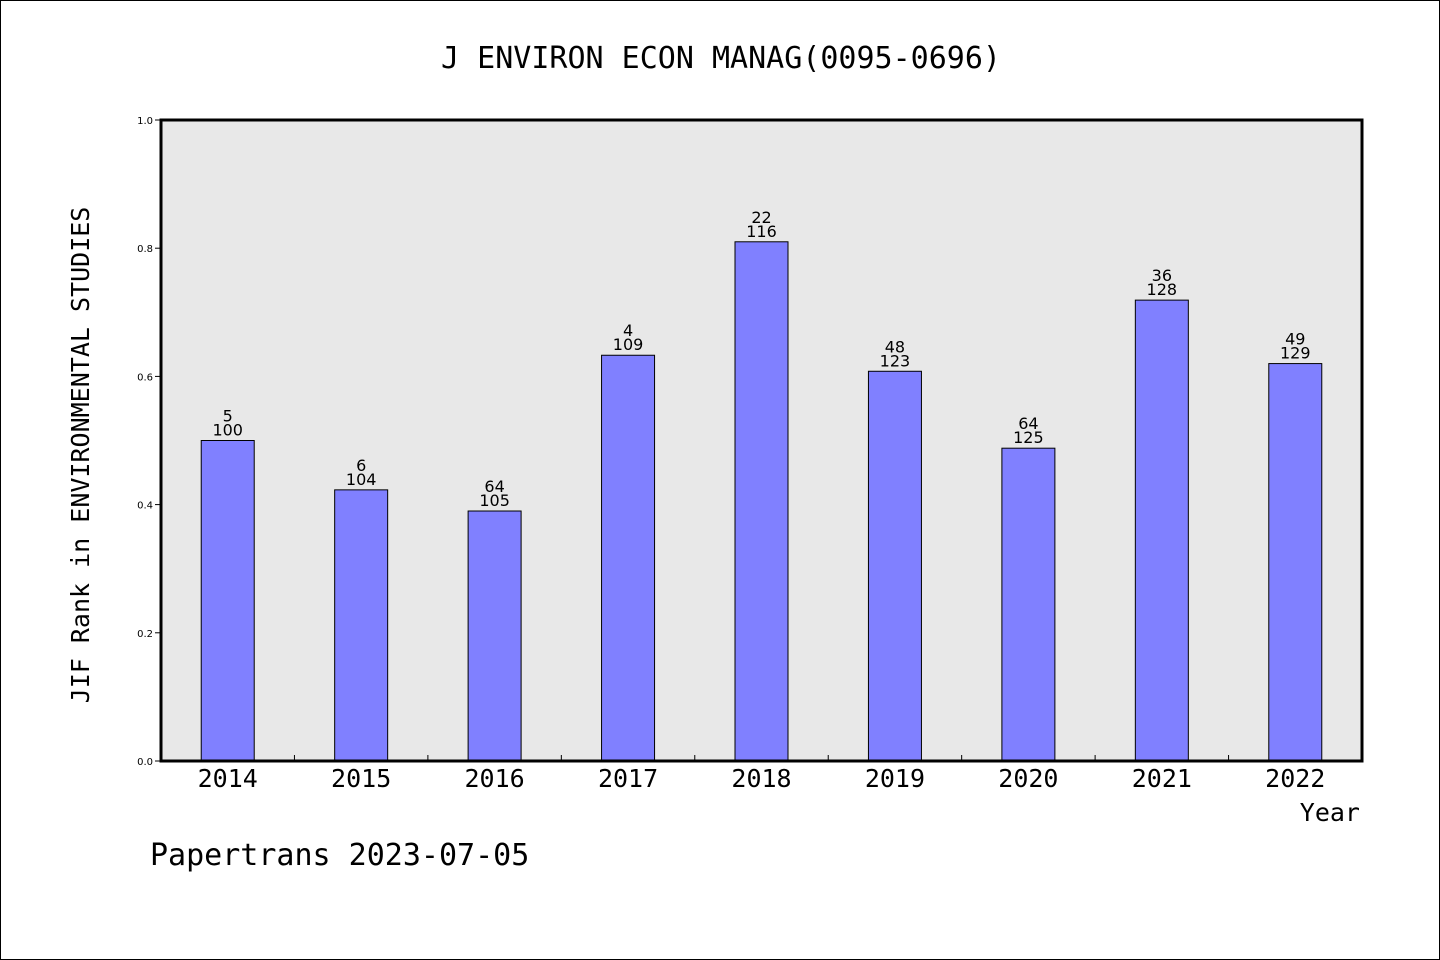 The width and height of the screenshot is (1440, 960). I want to click on chart-title: J ENVIRON ECON MANAG(0095-0696), so click(721, 58).